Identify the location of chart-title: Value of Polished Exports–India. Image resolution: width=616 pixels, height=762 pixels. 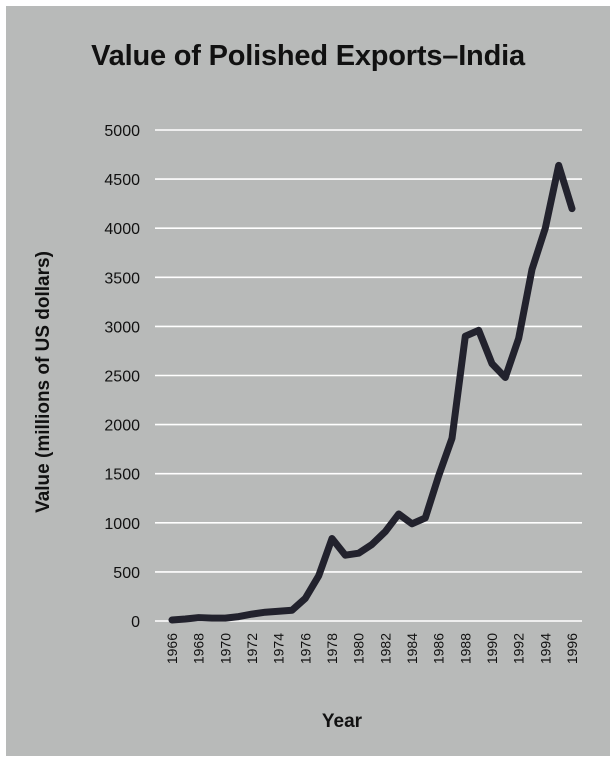
(308, 56).